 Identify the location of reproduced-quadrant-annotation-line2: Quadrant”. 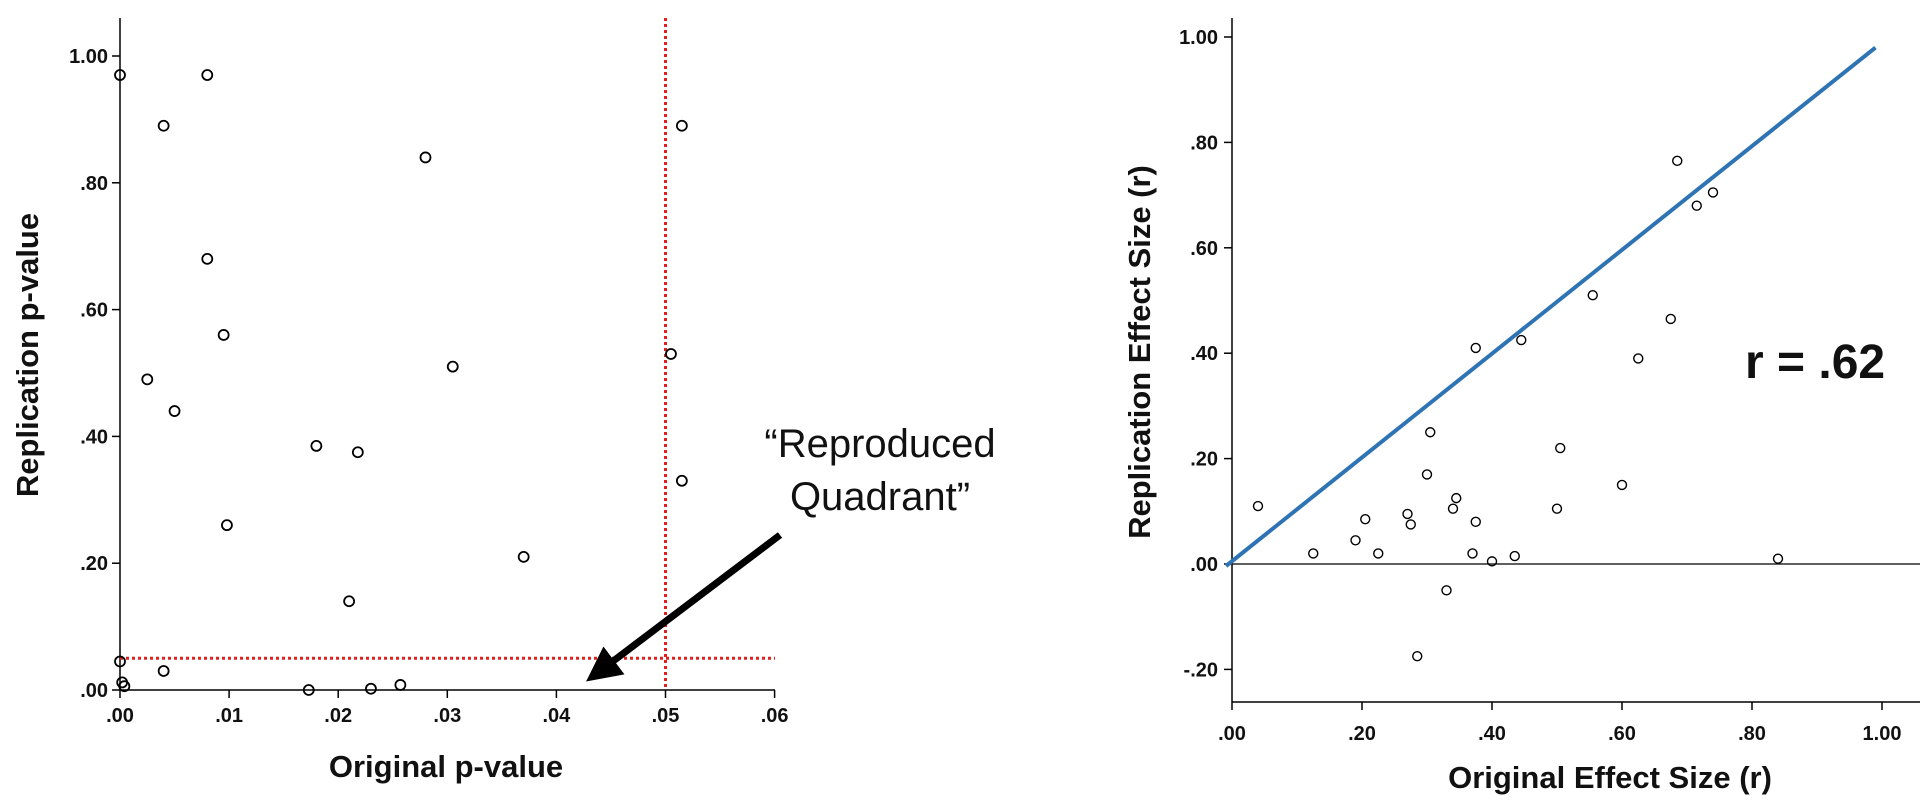
(880, 497).